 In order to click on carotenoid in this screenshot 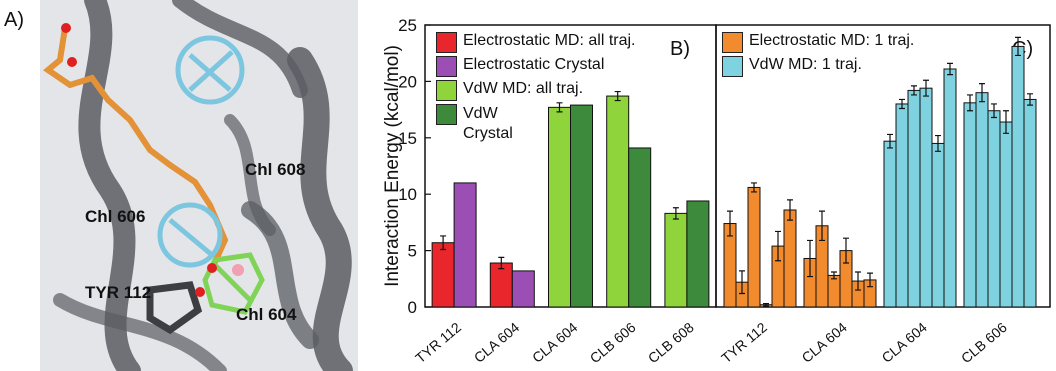, I will do `click(136, 145)`.